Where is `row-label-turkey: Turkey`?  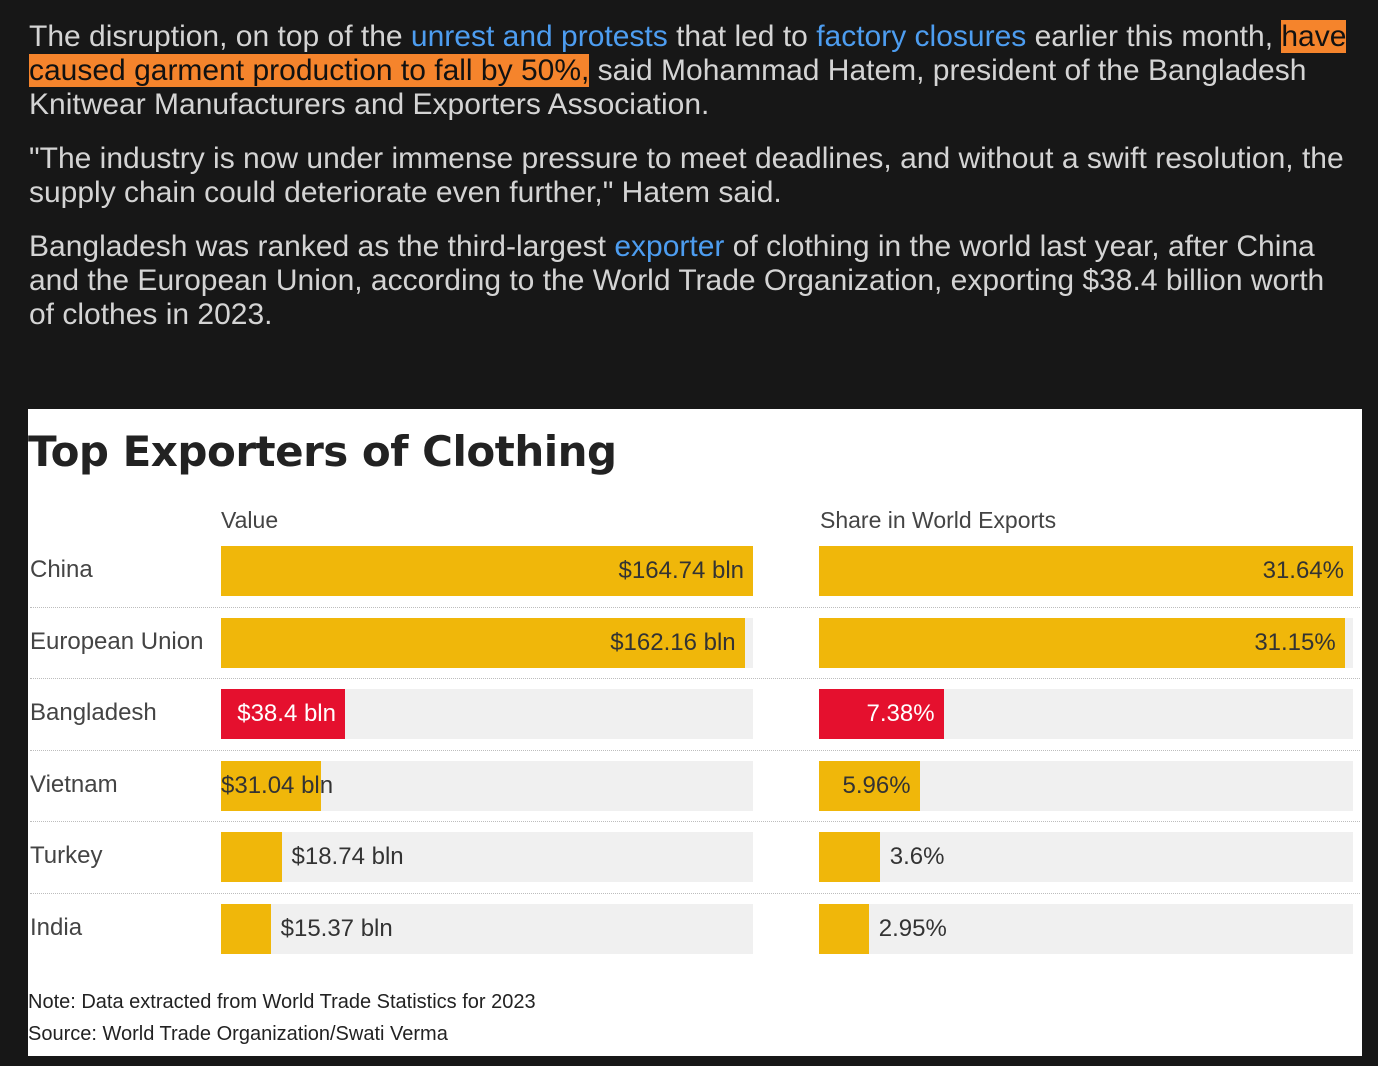 row-label-turkey: Turkey is located at coordinates (66, 855).